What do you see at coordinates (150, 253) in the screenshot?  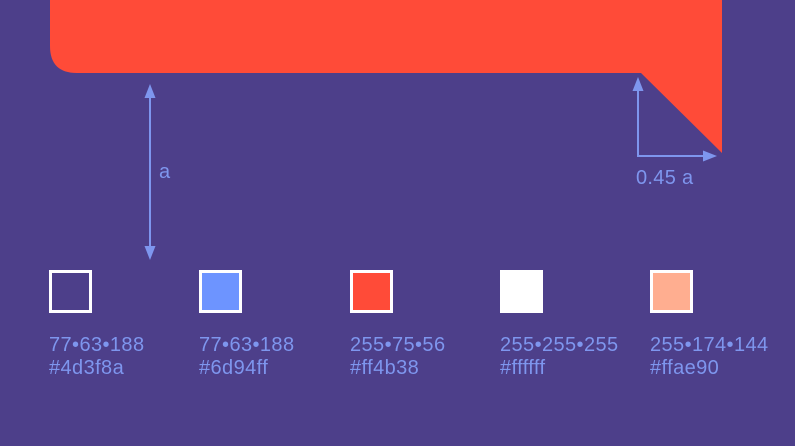 I see `arrowhead-down-icon` at bounding box center [150, 253].